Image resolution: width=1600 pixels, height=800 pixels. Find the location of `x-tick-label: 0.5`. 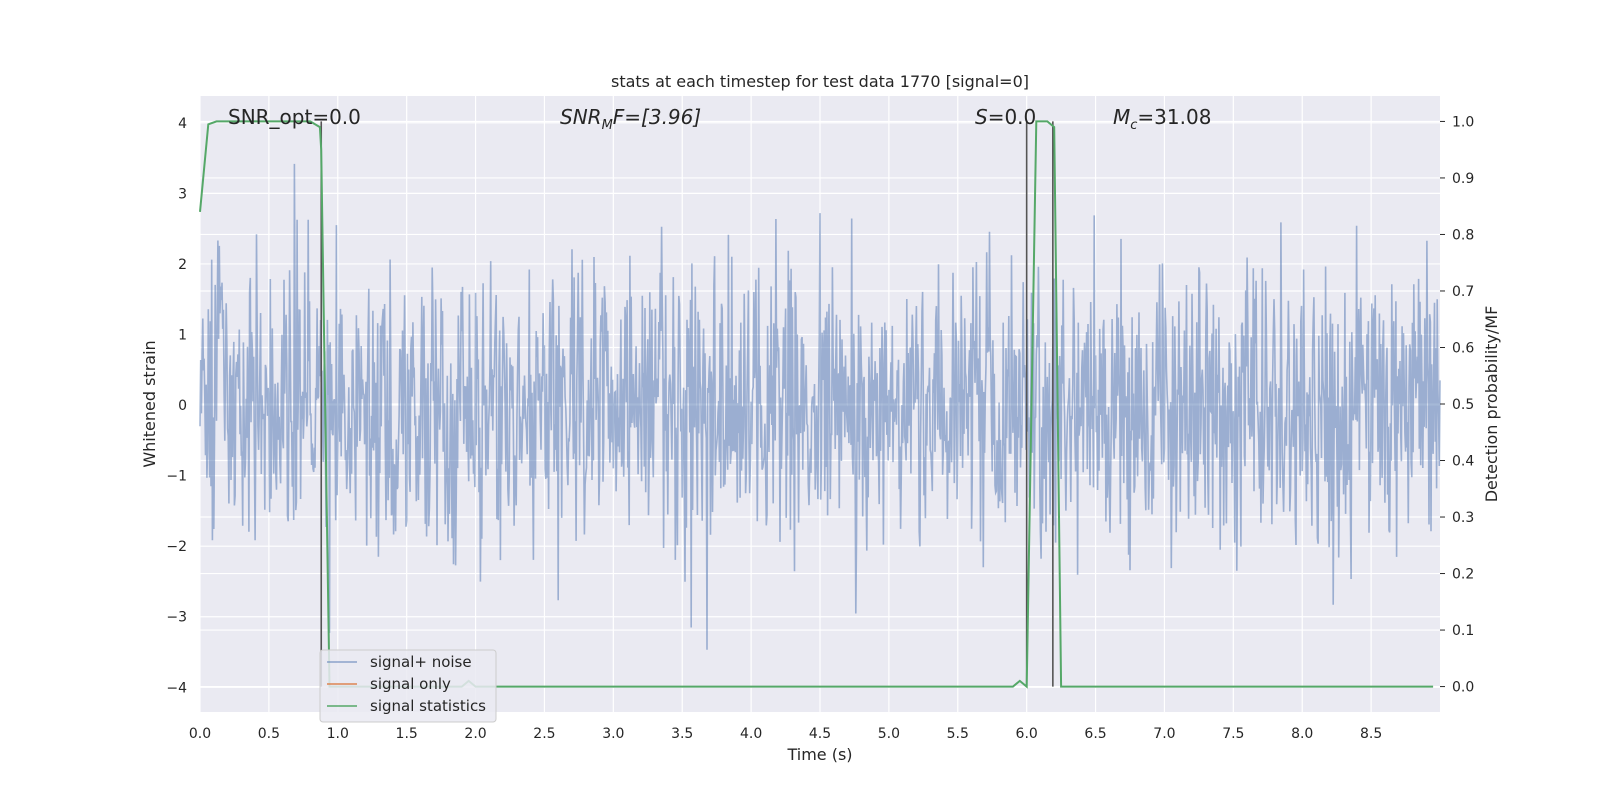

x-tick-label: 0.5 is located at coordinates (269, 734).